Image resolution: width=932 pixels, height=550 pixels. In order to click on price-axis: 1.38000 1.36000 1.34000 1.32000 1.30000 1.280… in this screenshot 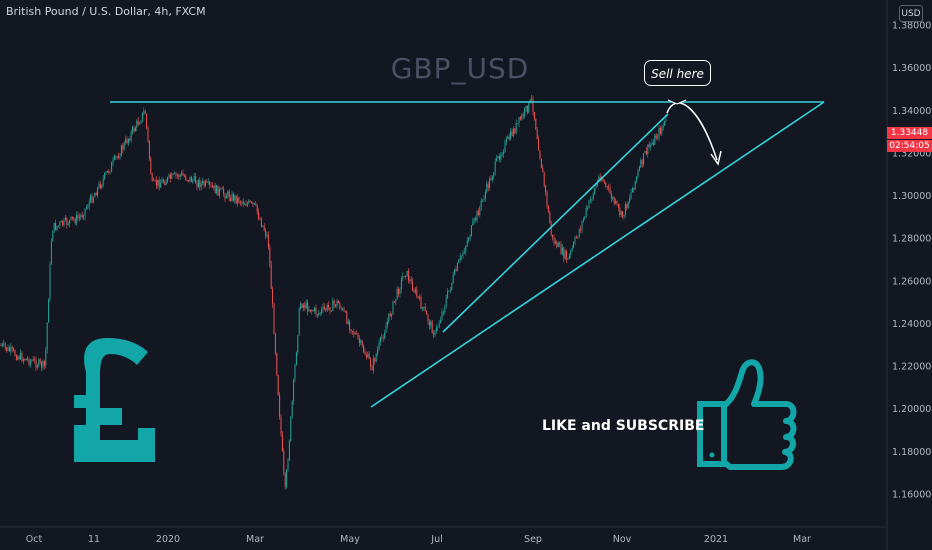, I will do `click(908, 275)`.